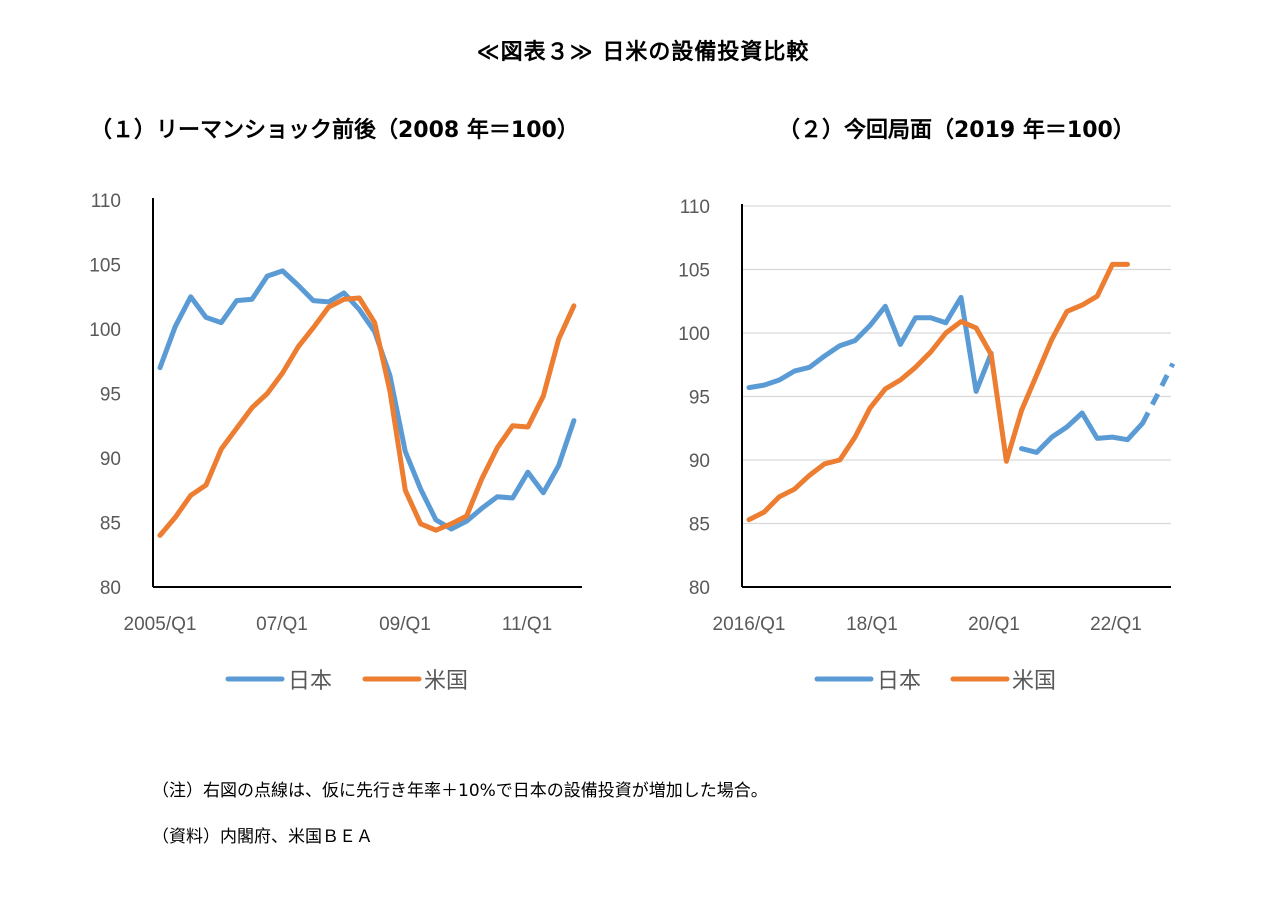 The image size is (1286, 900). Describe the element at coordinates (262, 837) in the screenshot. I see `source-text: （資料）内閣府、米国ＢＥＡ` at that location.